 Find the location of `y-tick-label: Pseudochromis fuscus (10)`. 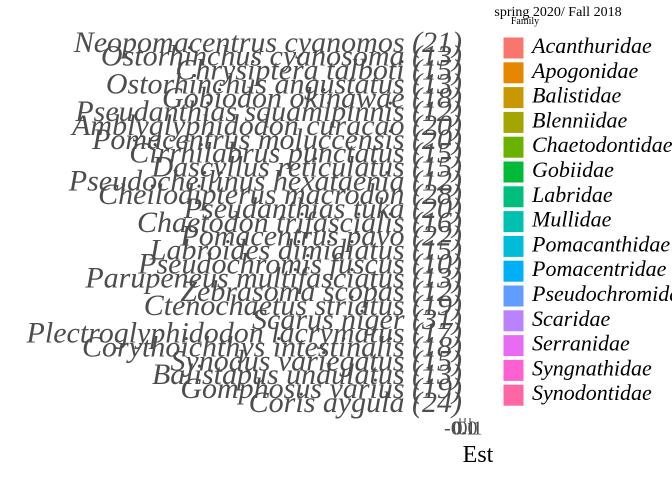

y-tick-label: Pseudochromis fuscus (10) is located at coordinates (299, 263).